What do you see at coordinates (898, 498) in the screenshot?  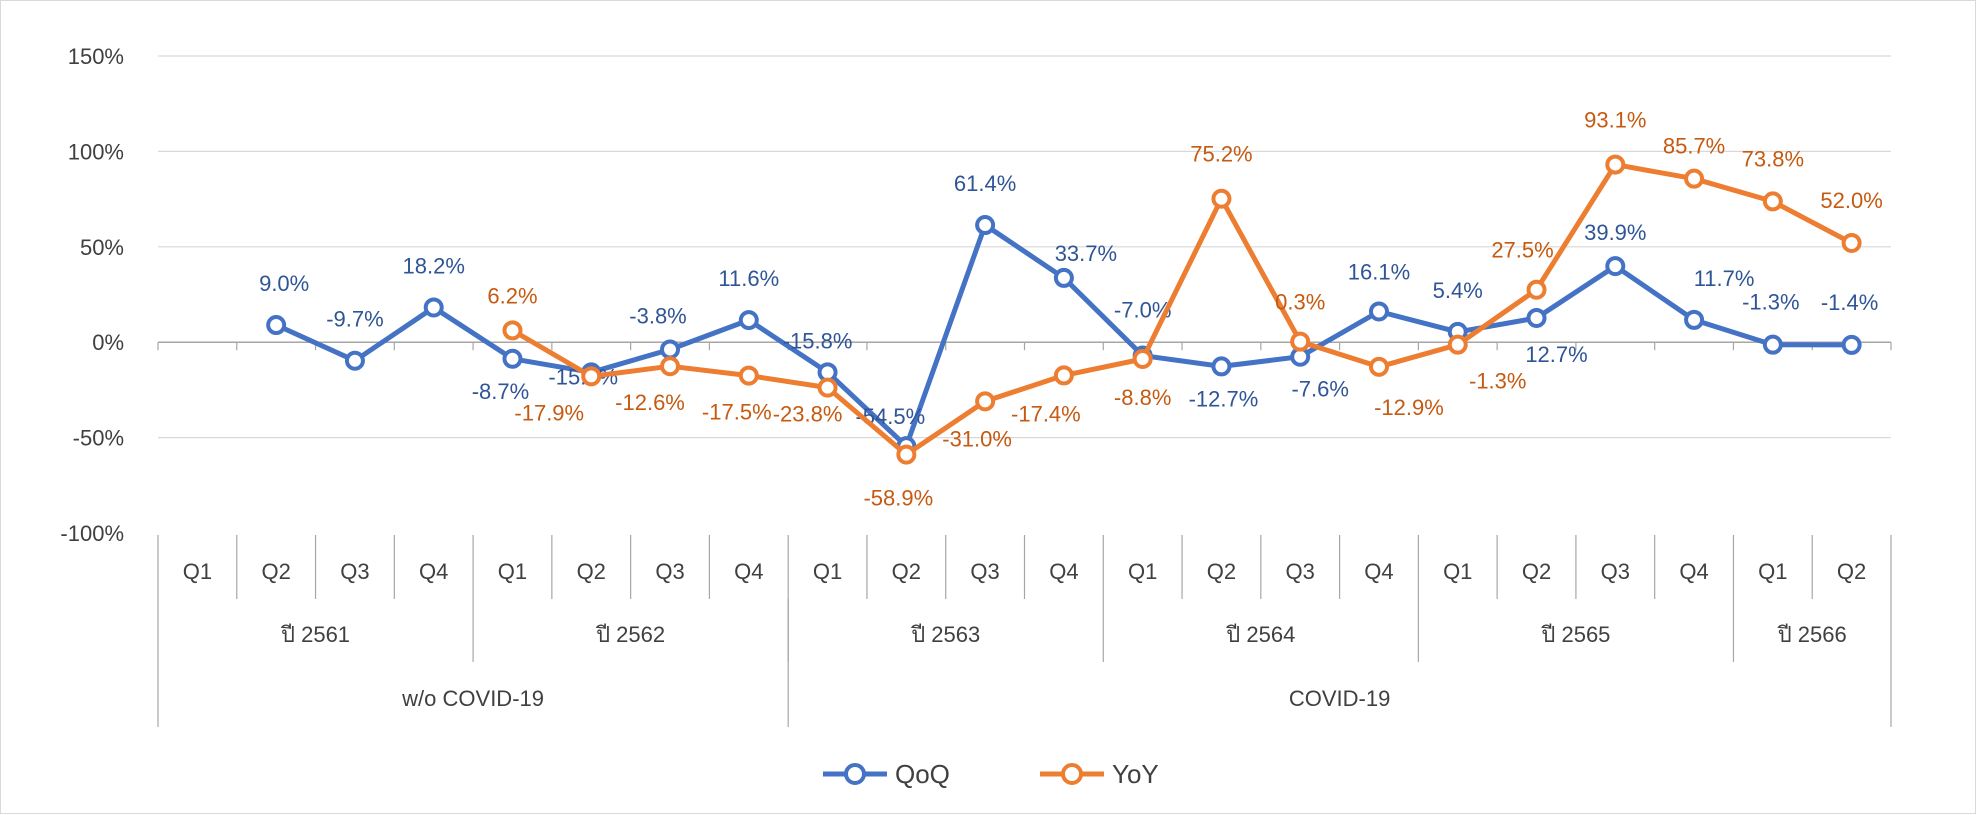 I see `data-label-yoy: -58.9%` at bounding box center [898, 498].